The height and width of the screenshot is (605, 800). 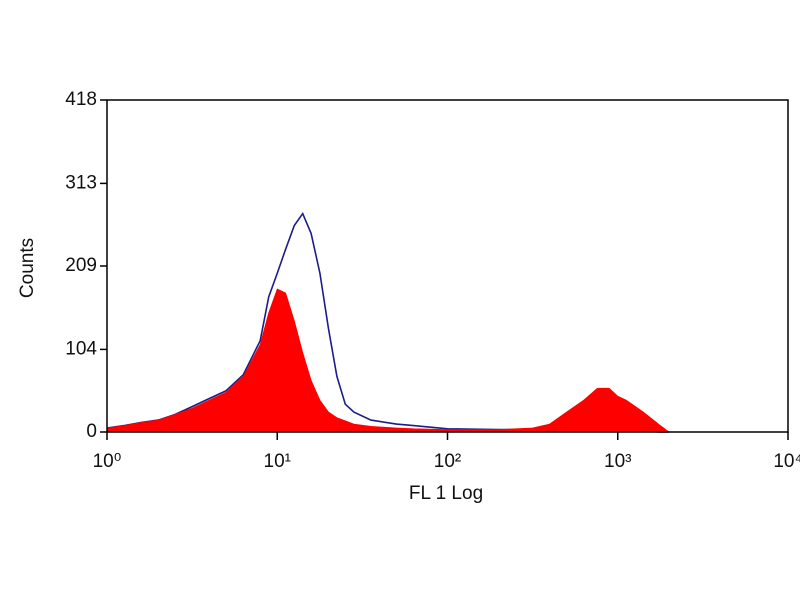 I want to click on x-tick-label: 10², so click(x=447, y=461).